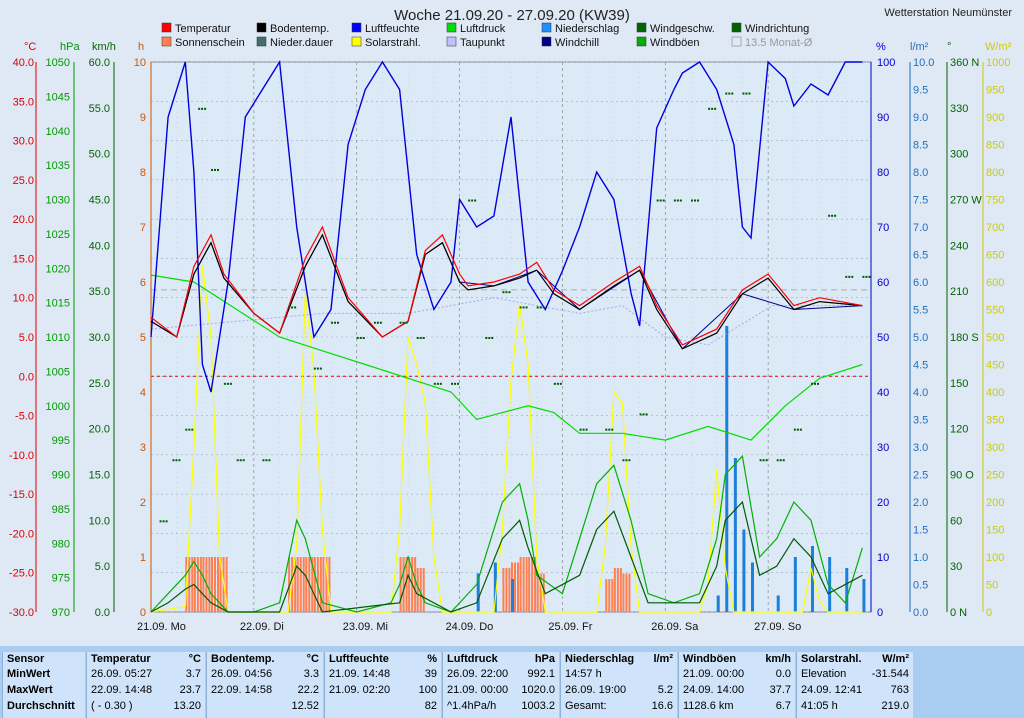 The height and width of the screenshot is (718, 1024). I want to click on axis-tick-label-sun: 4, so click(143, 393).